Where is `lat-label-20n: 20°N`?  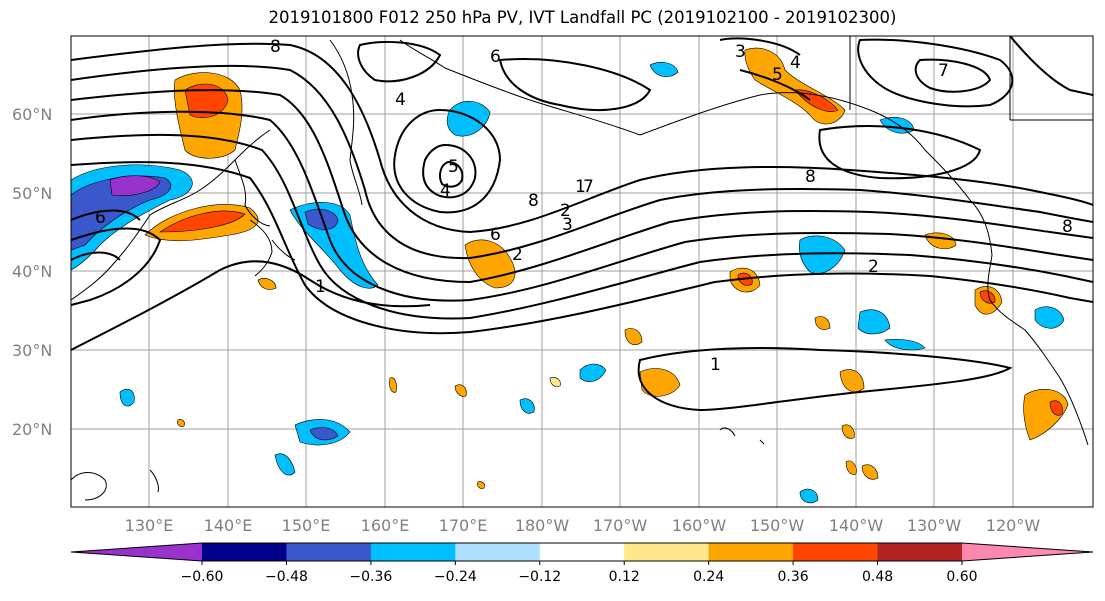
lat-label-20n: 20°N is located at coordinates (32, 429).